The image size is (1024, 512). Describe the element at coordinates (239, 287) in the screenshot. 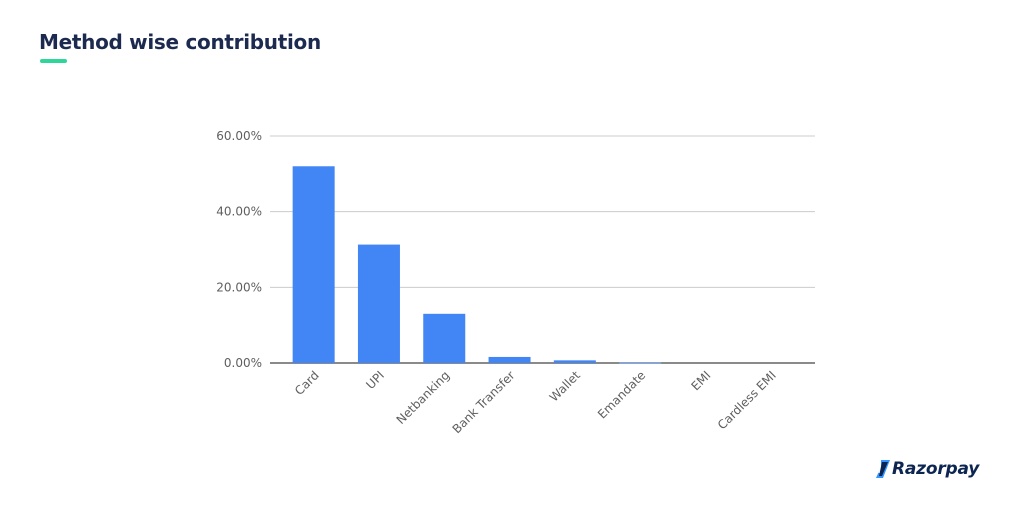

I see `y-tick-label: 20.00%` at that location.